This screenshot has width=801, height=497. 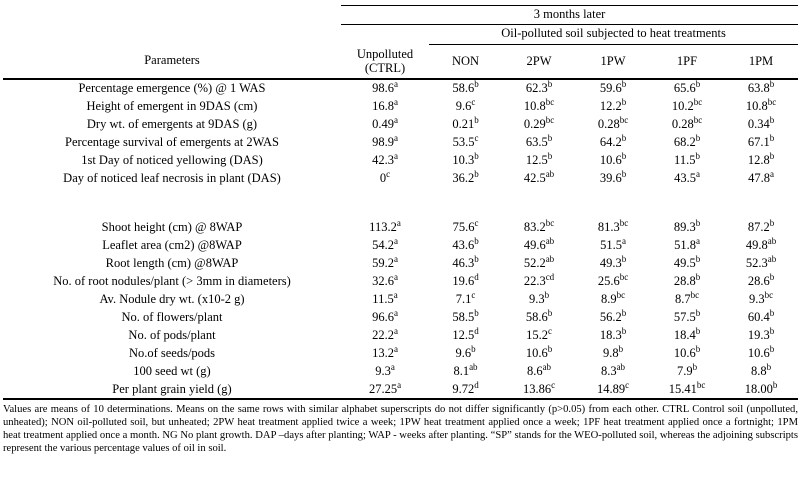 What do you see at coordinates (465, 62) in the screenshot?
I see `column-header-non: NON` at bounding box center [465, 62].